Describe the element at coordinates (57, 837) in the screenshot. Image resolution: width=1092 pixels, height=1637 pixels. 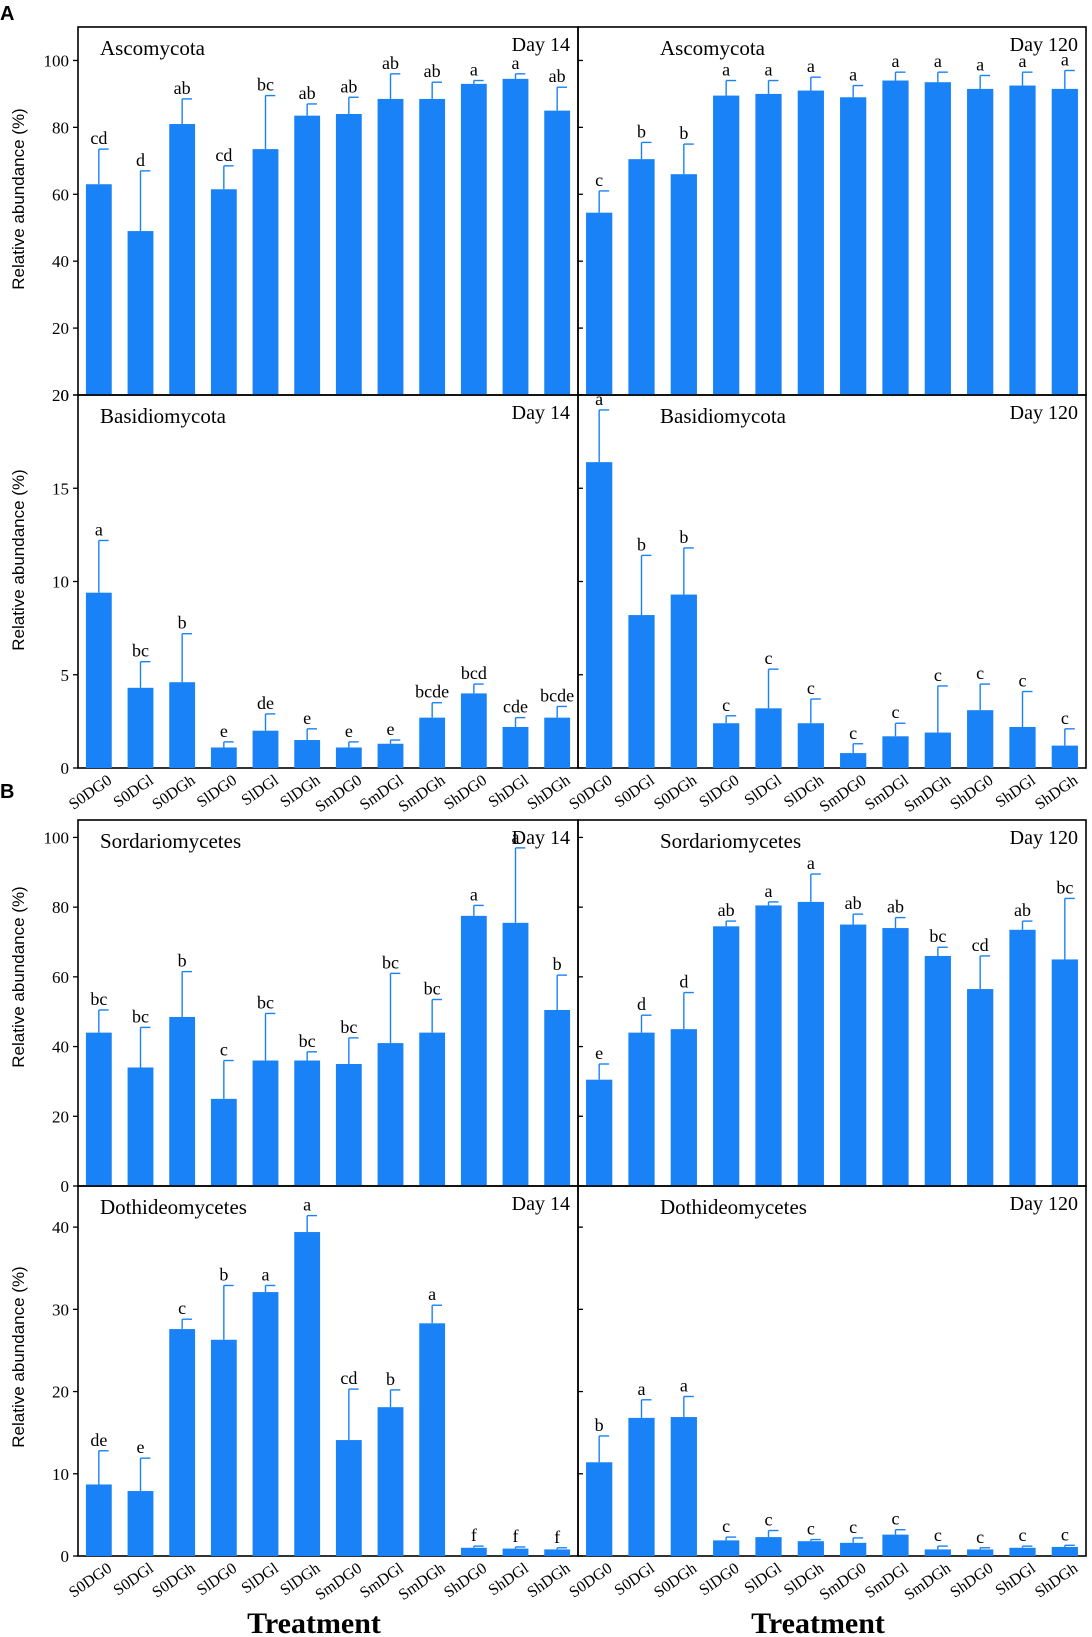
I see `y-tick-label: 100` at that location.